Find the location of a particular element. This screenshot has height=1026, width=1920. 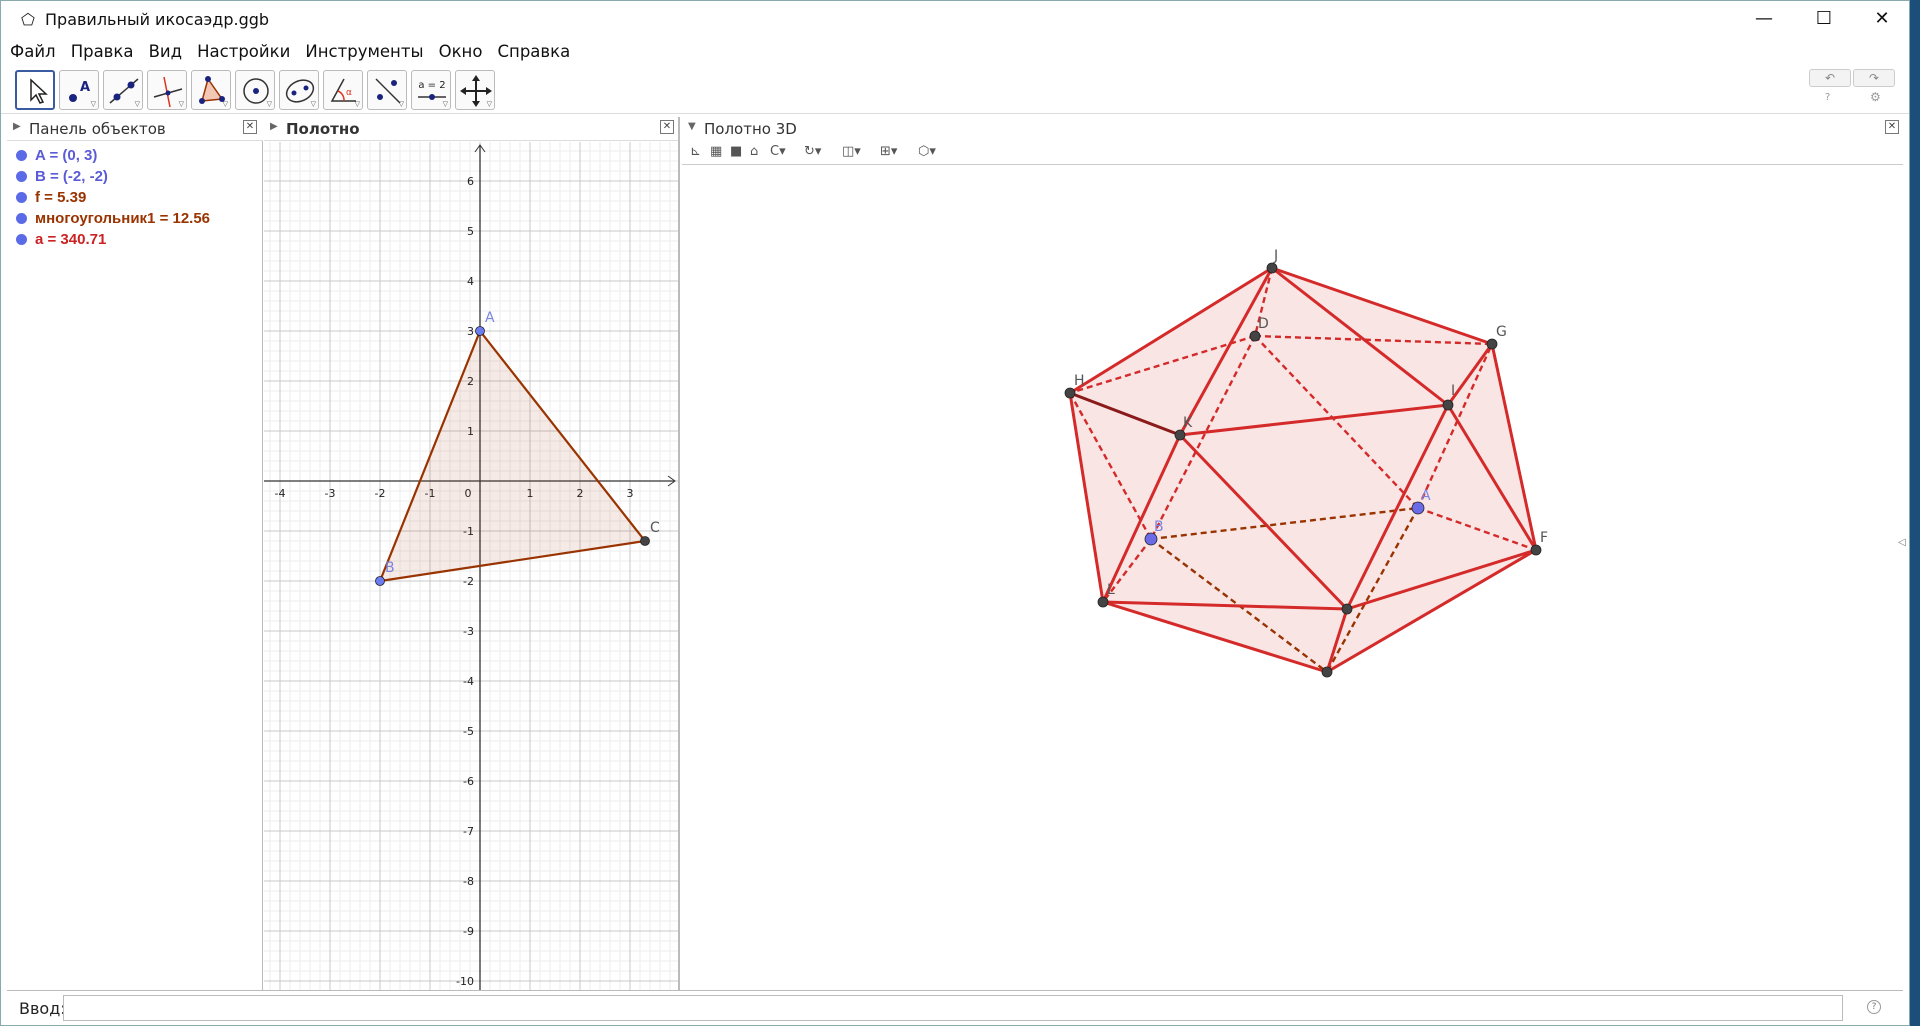

view3d-style-bar: ⊾ ▦ ■ ⌂ C▾ ↻▾ ◫▾ ⊞▾ ⬡▾ is located at coordinates (1292, 153).